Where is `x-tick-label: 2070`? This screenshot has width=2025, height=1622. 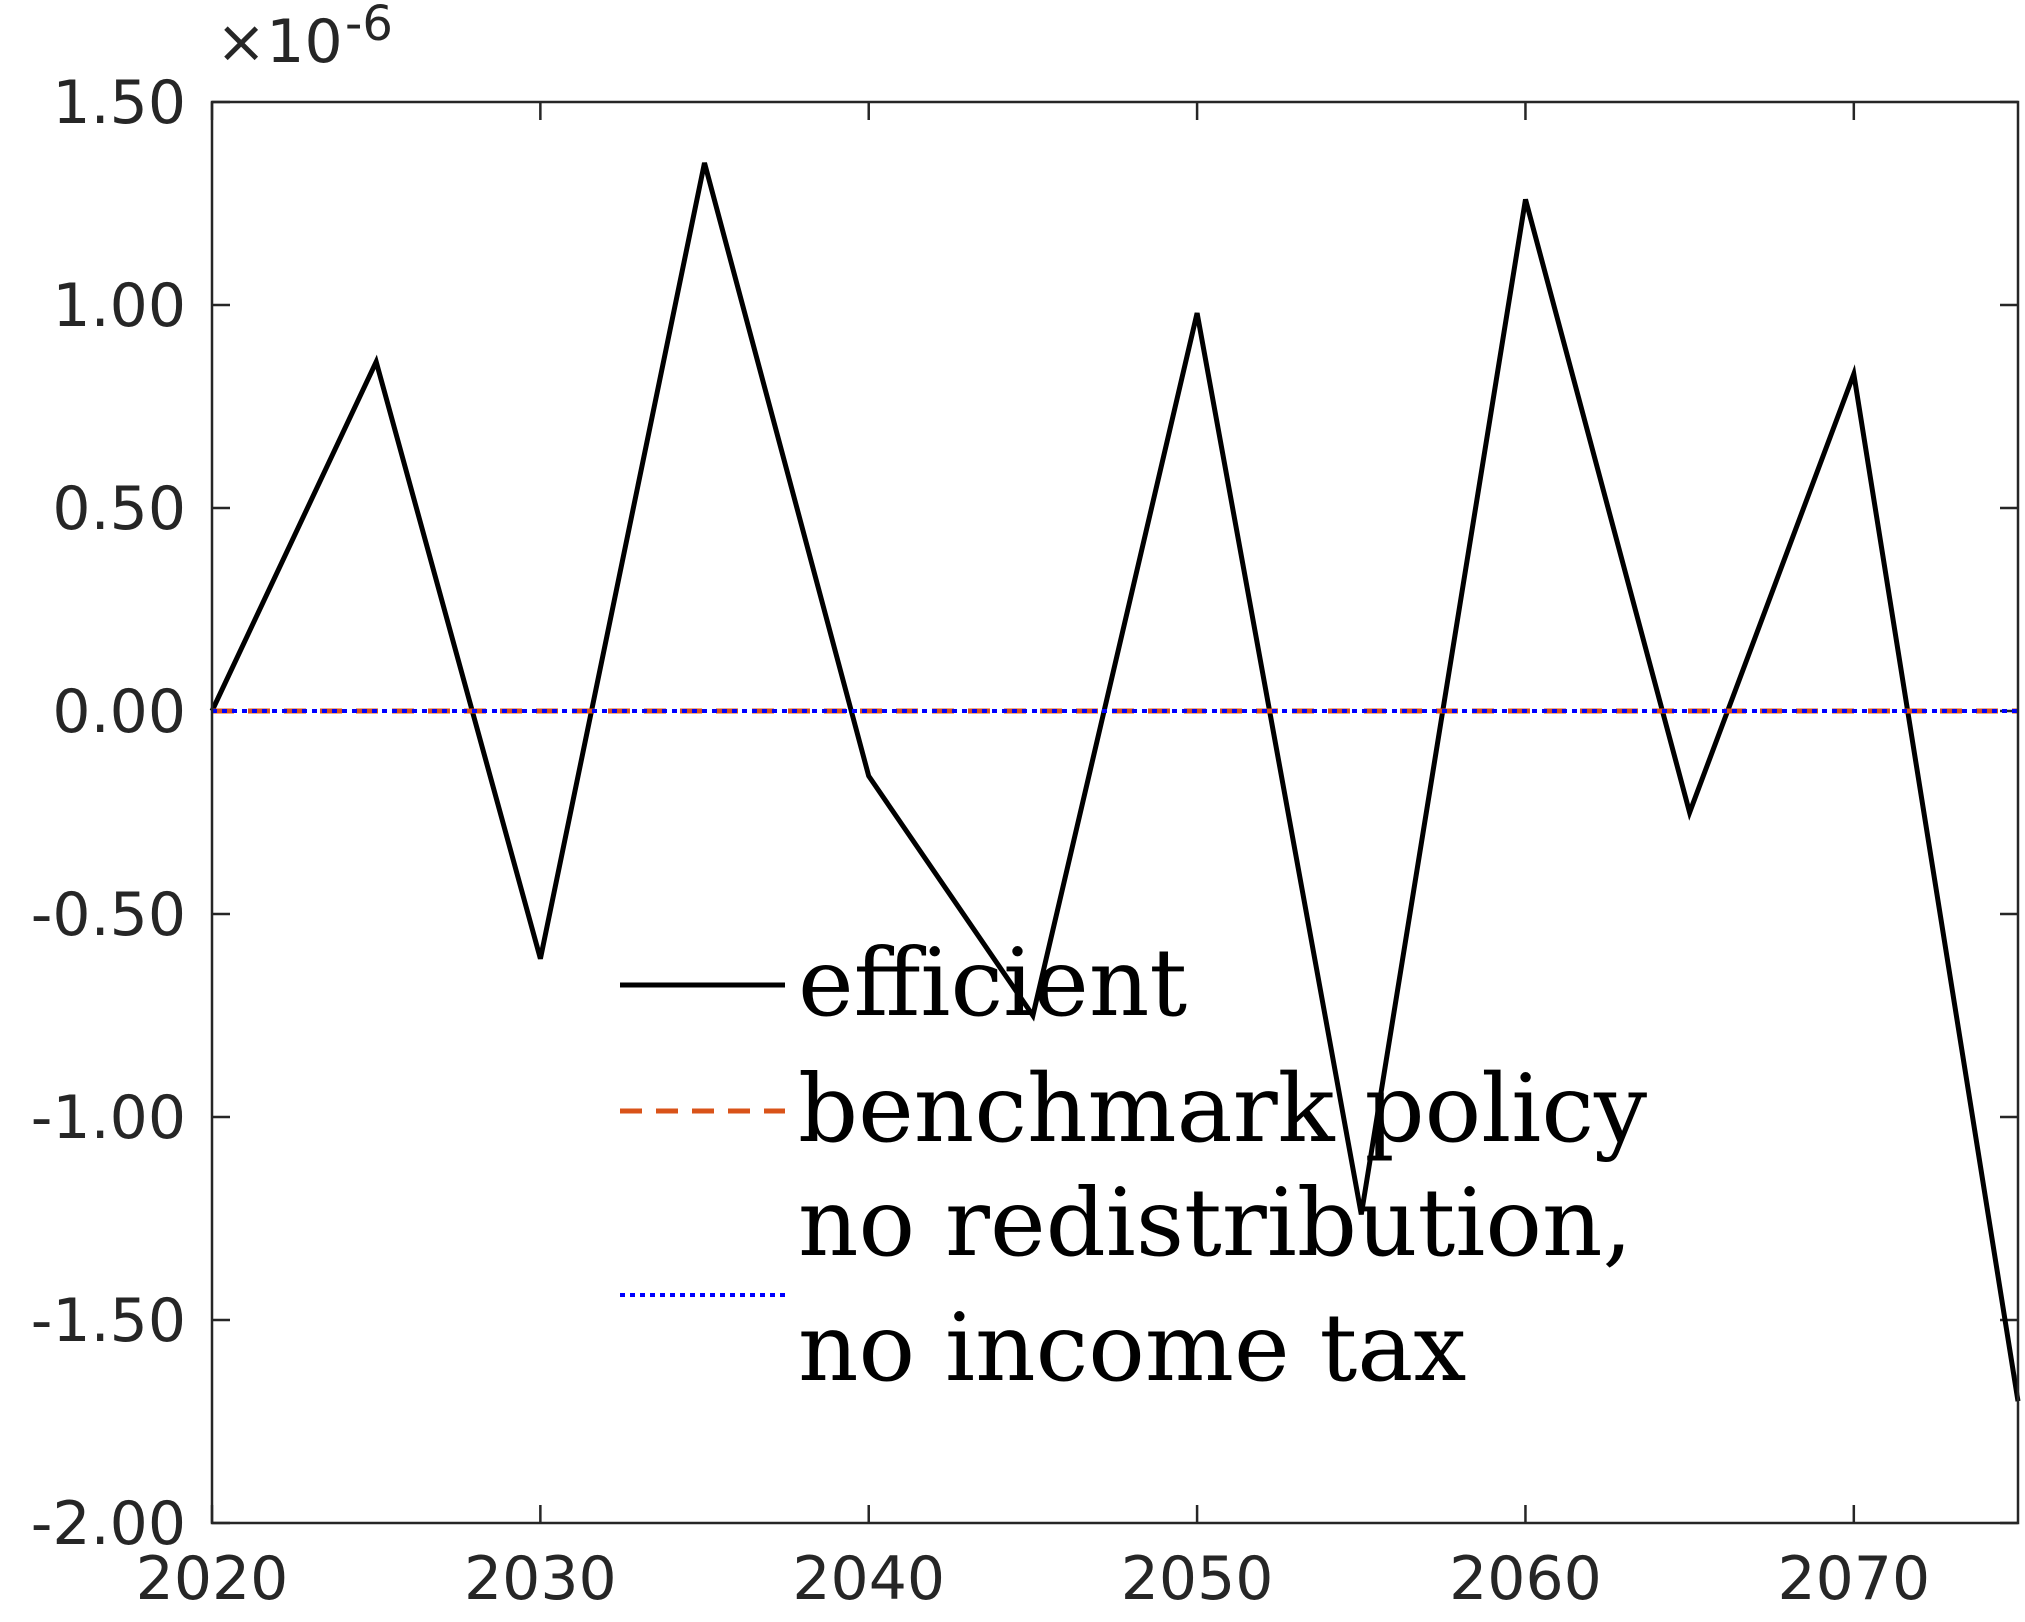 x-tick-label: 2070 is located at coordinates (1853, 1579).